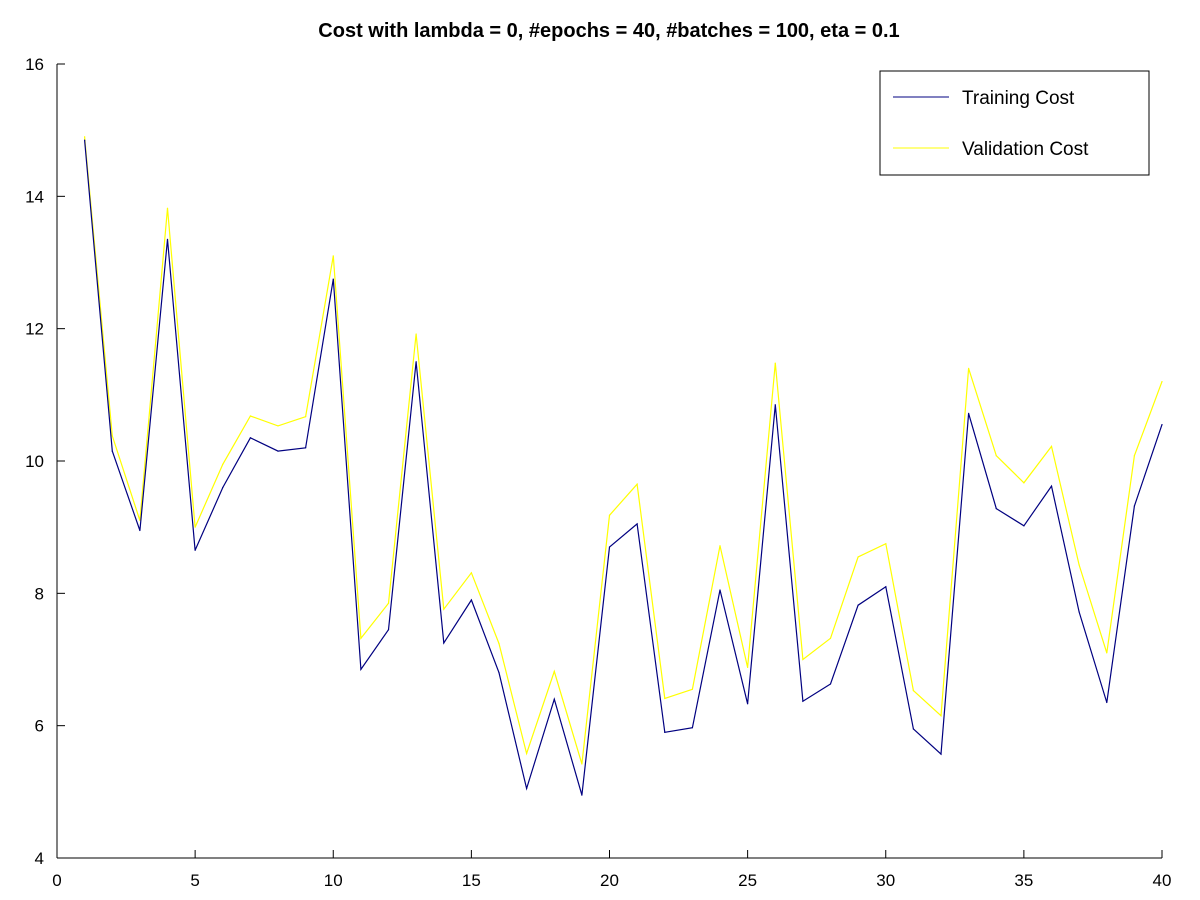  I want to click on legend: Training Cost Validation Cost, so click(1014, 123).